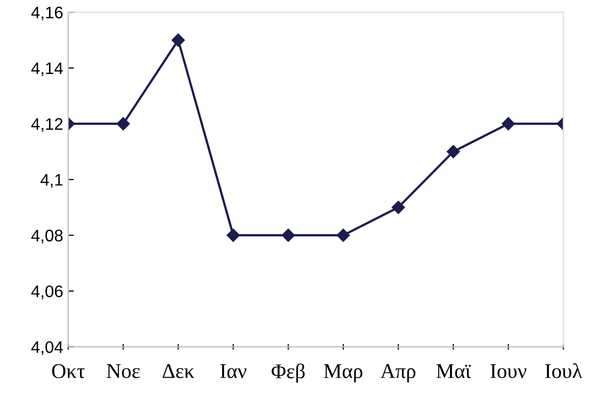  I want to click on x-tick-label: Απρ, so click(398, 373).